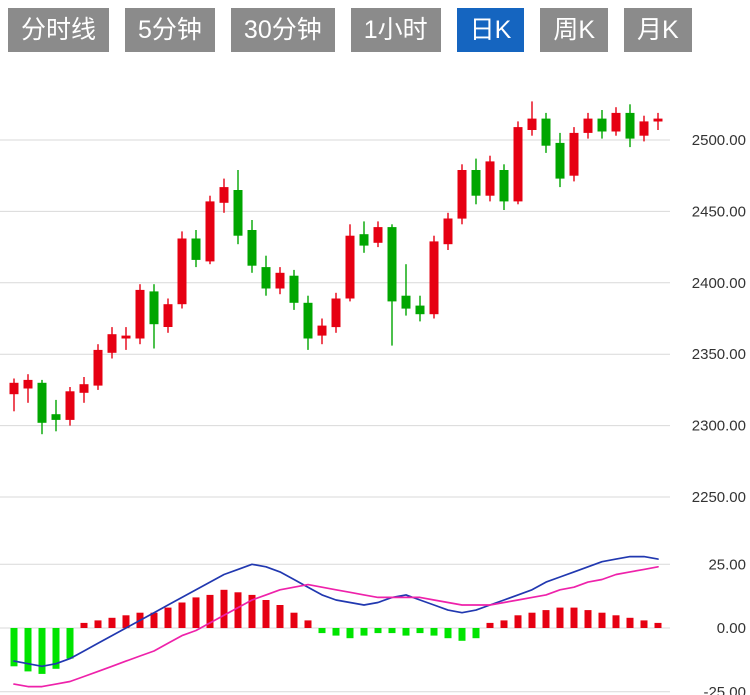 Image resolution: width=750 pixels, height=695 pixels. What do you see at coordinates (574, 30) in the screenshot?
I see `tab-weekly-k: 周K` at bounding box center [574, 30].